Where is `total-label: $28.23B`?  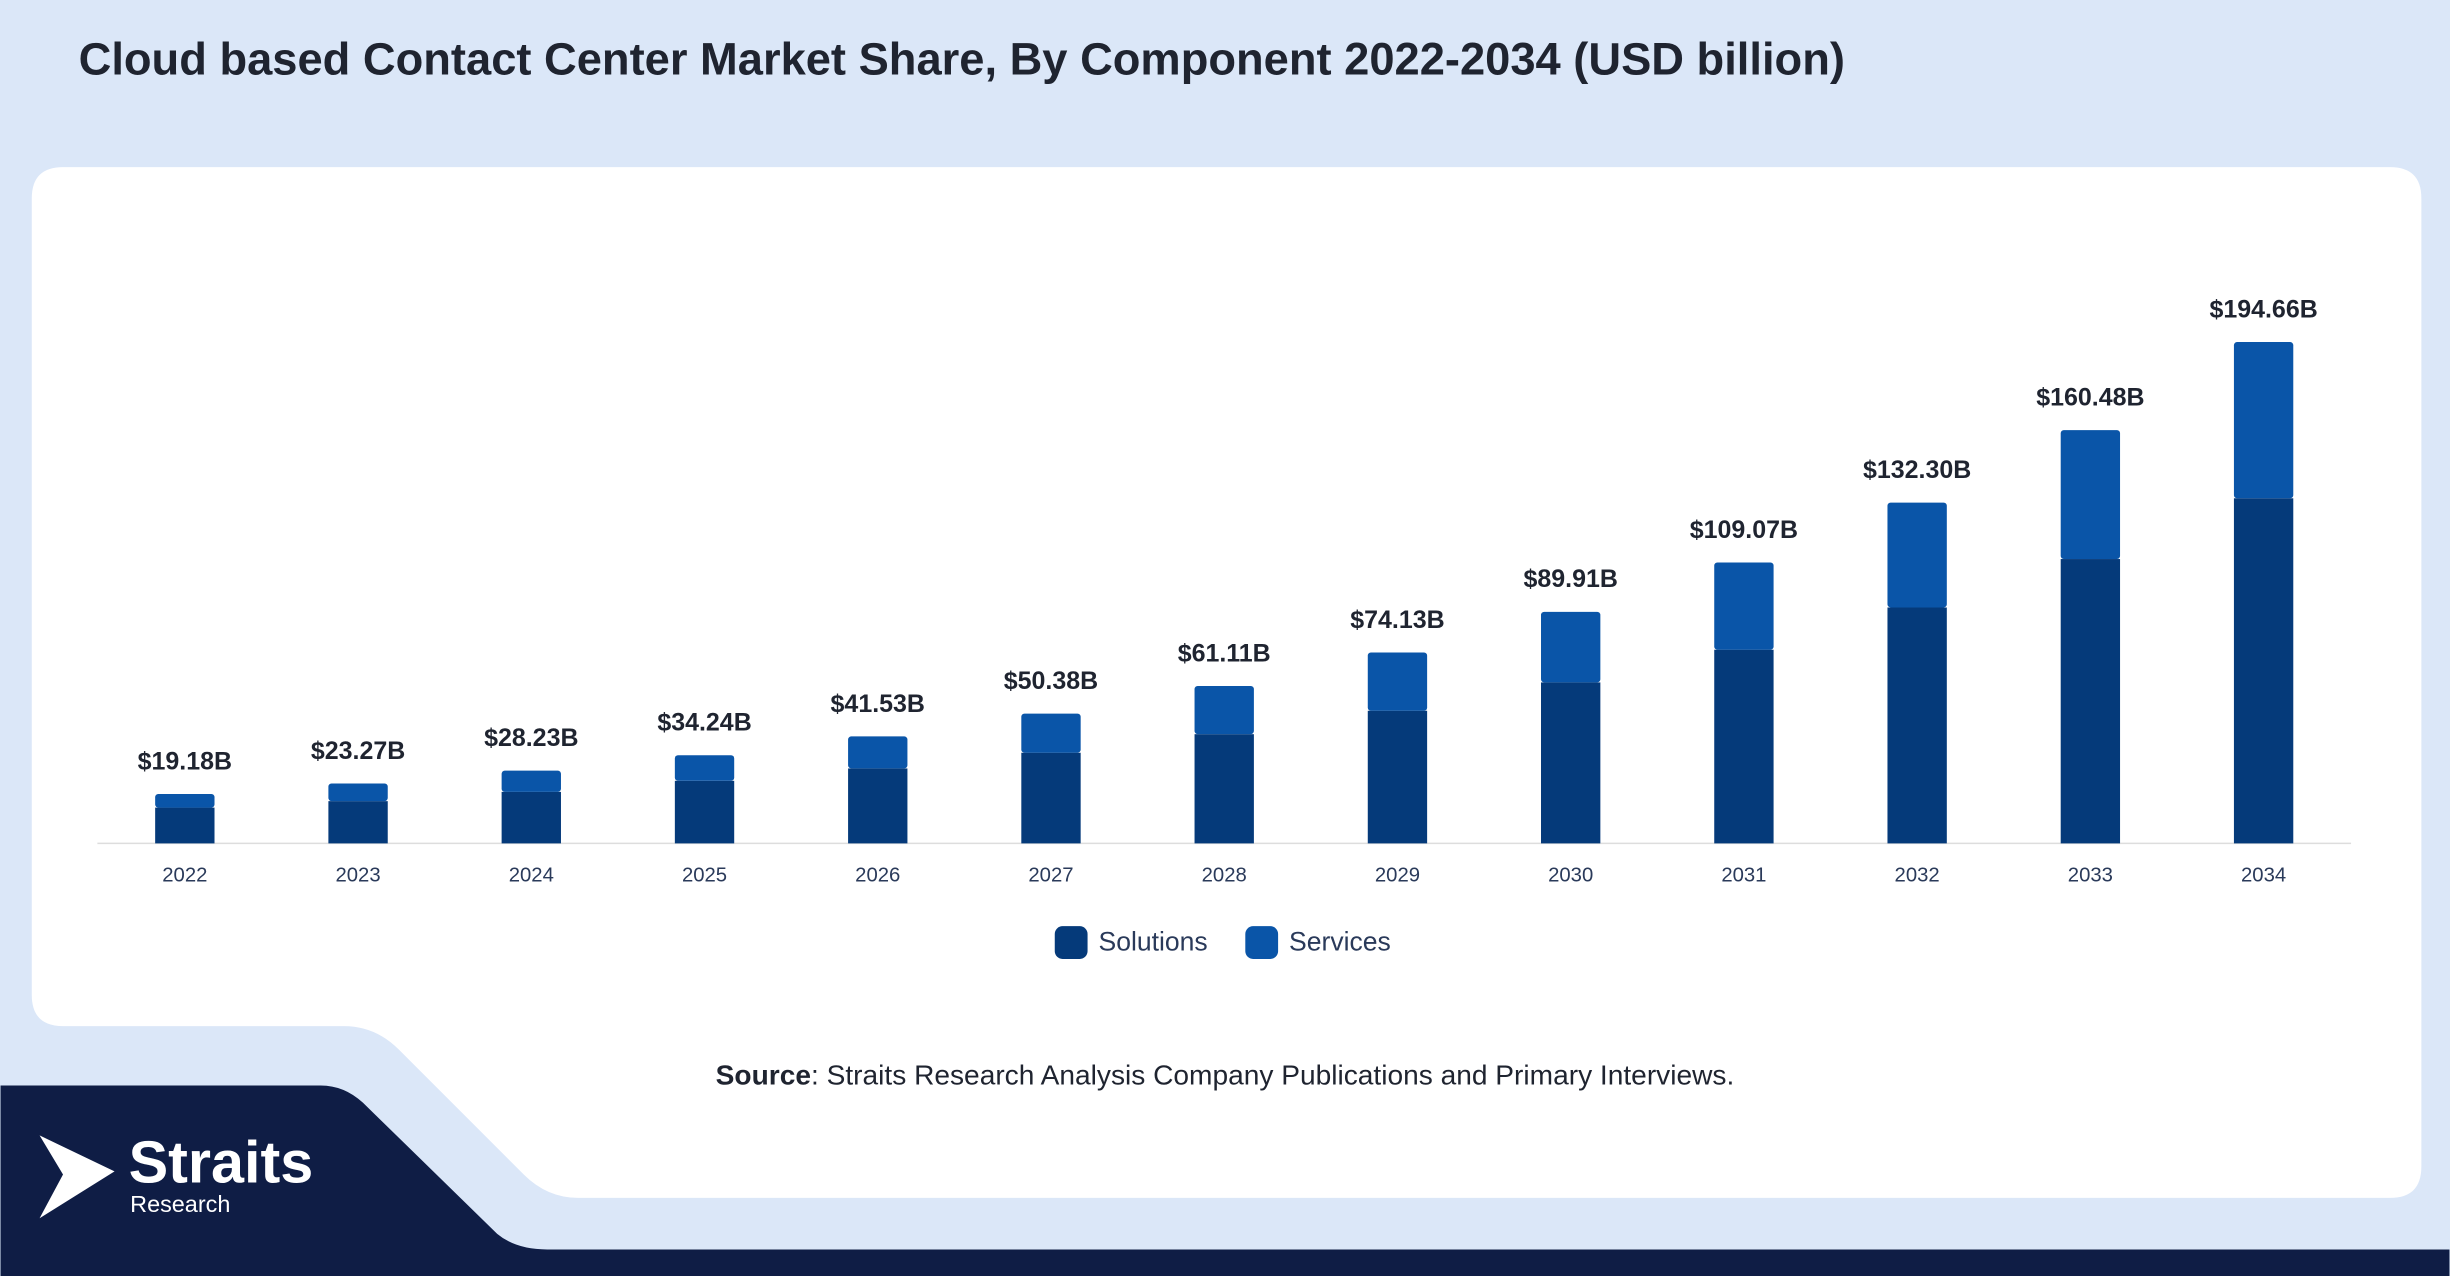 total-label: $28.23B is located at coordinates (531, 738).